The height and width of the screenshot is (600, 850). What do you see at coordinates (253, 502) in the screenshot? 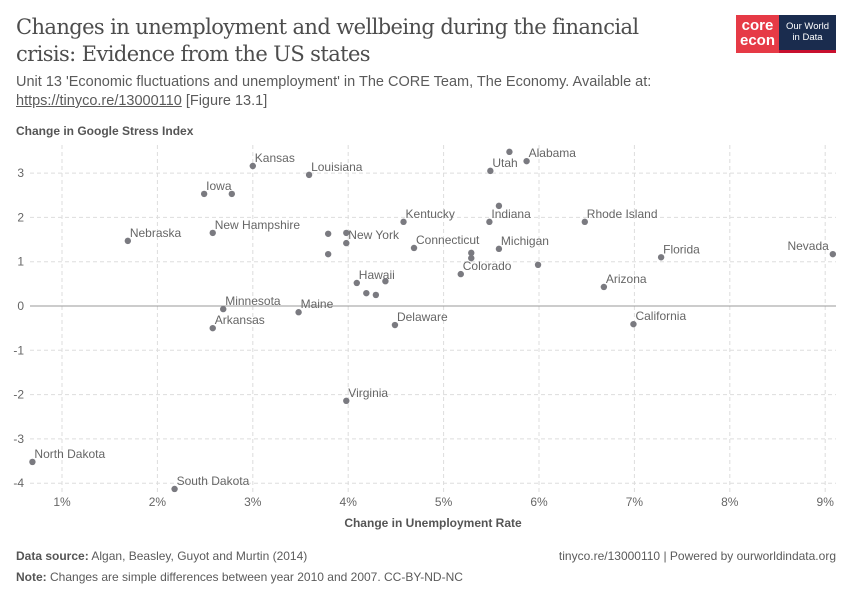
I see `x-tick-label: 3%` at bounding box center [253, 502].